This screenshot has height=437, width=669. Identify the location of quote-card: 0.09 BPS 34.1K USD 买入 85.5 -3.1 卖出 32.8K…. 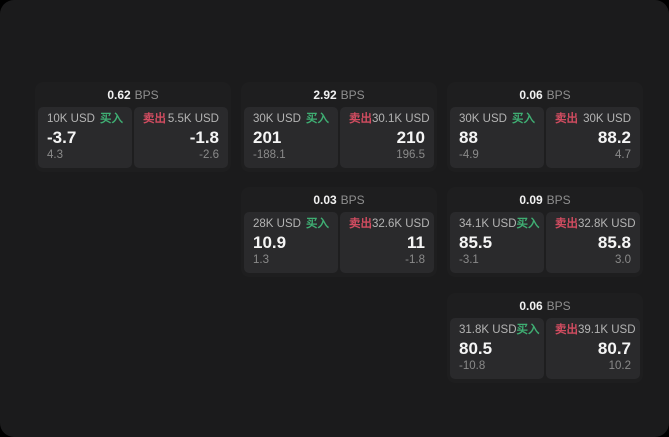
(545, 232).